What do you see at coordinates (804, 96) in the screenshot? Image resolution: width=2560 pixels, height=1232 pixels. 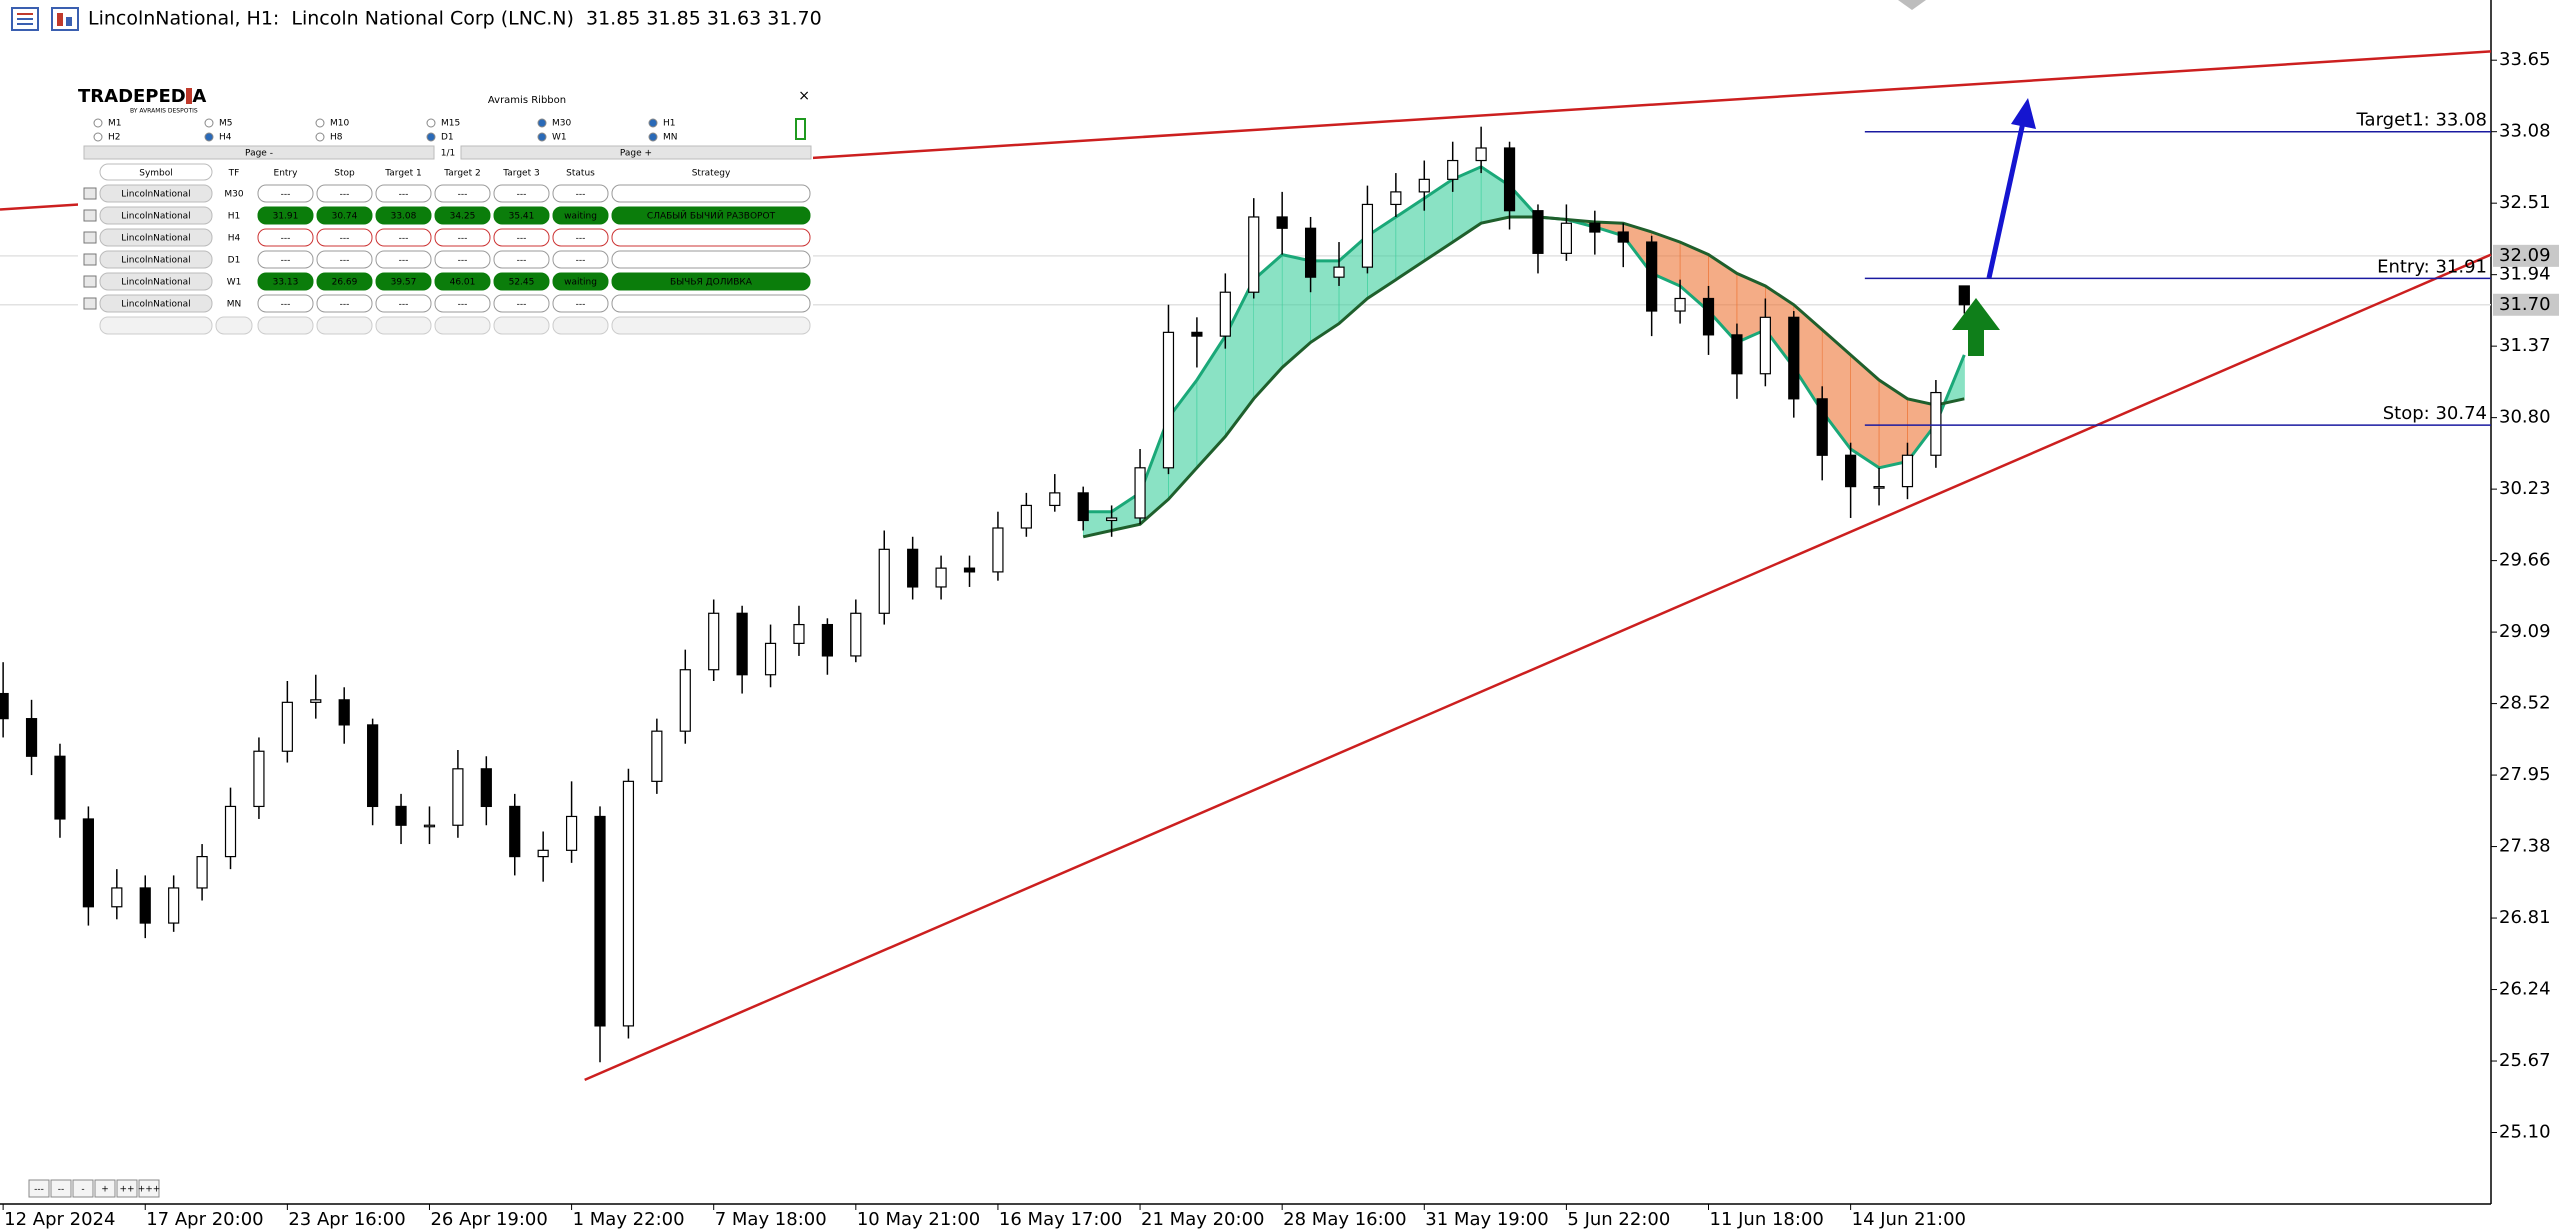 I see `panel-close: ×` at bounding box center [804, 96].